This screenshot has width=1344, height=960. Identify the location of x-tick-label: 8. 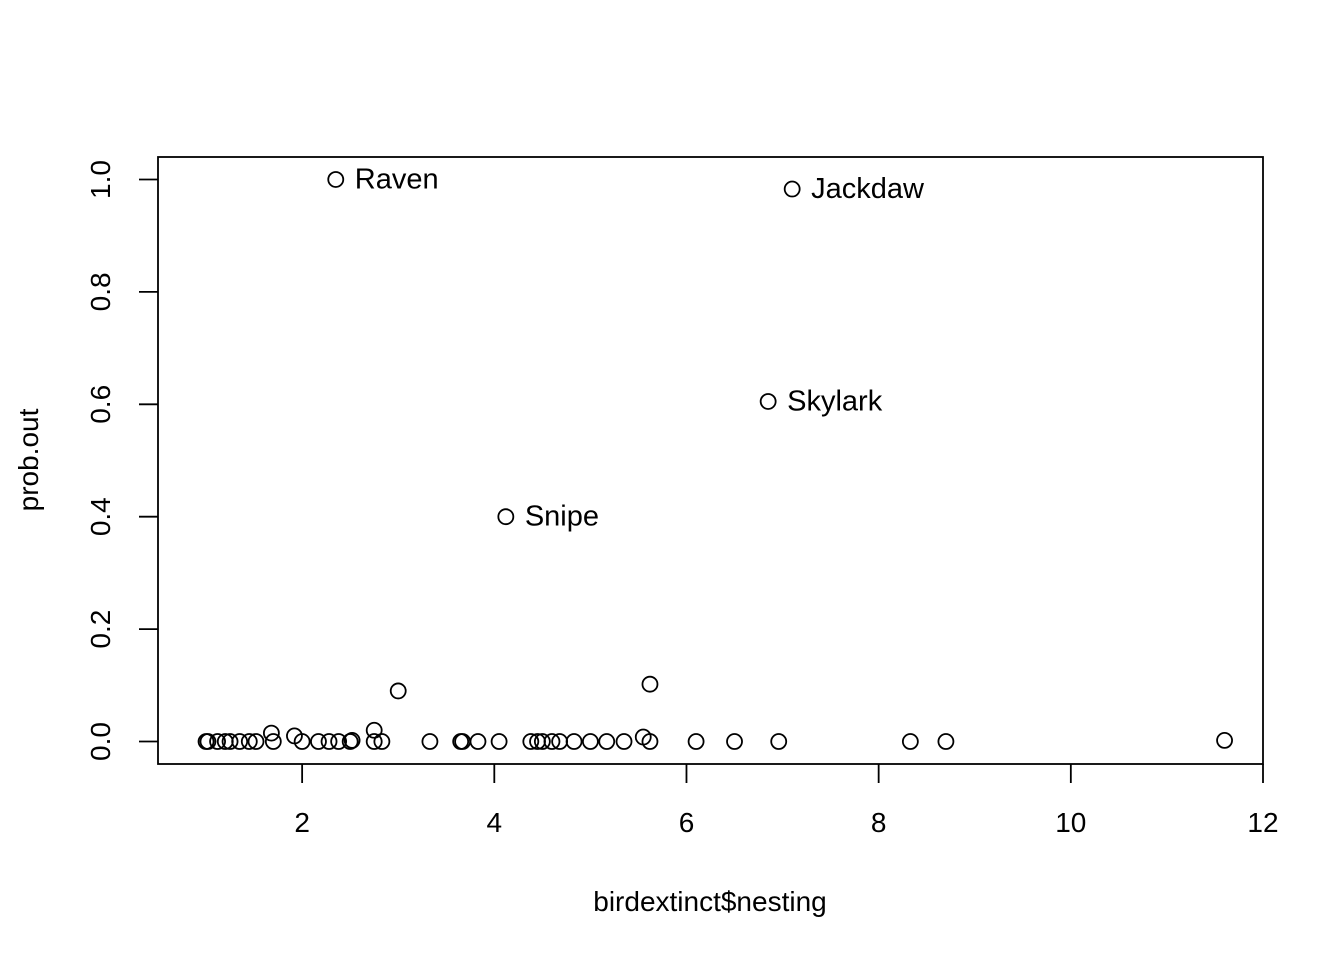
(879, 822).